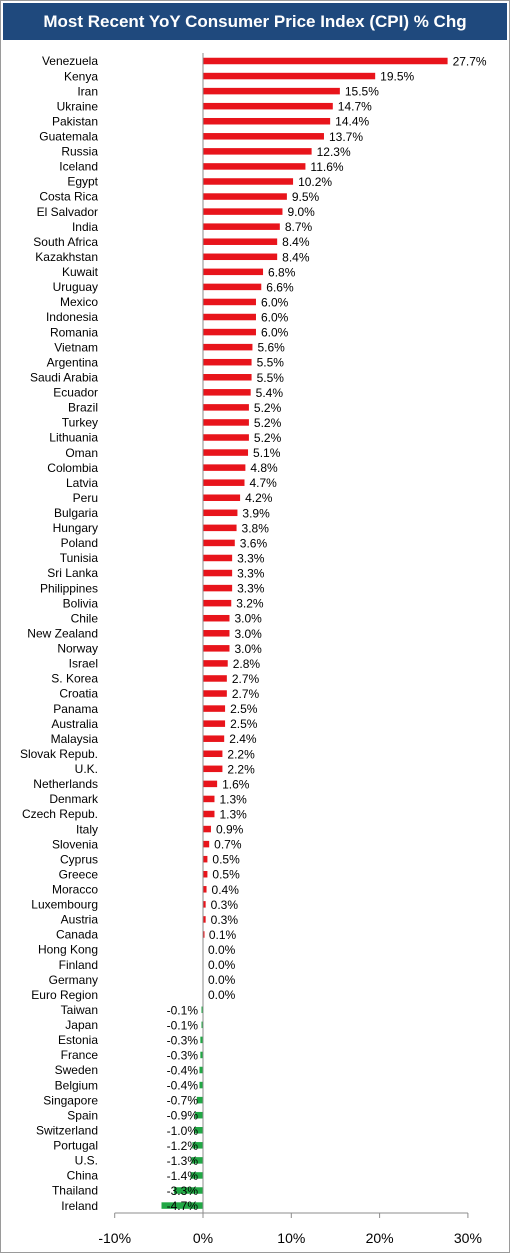  Describe the element at coordinates (216, 648) in the screenshot. I see `bar-norway` at that location.